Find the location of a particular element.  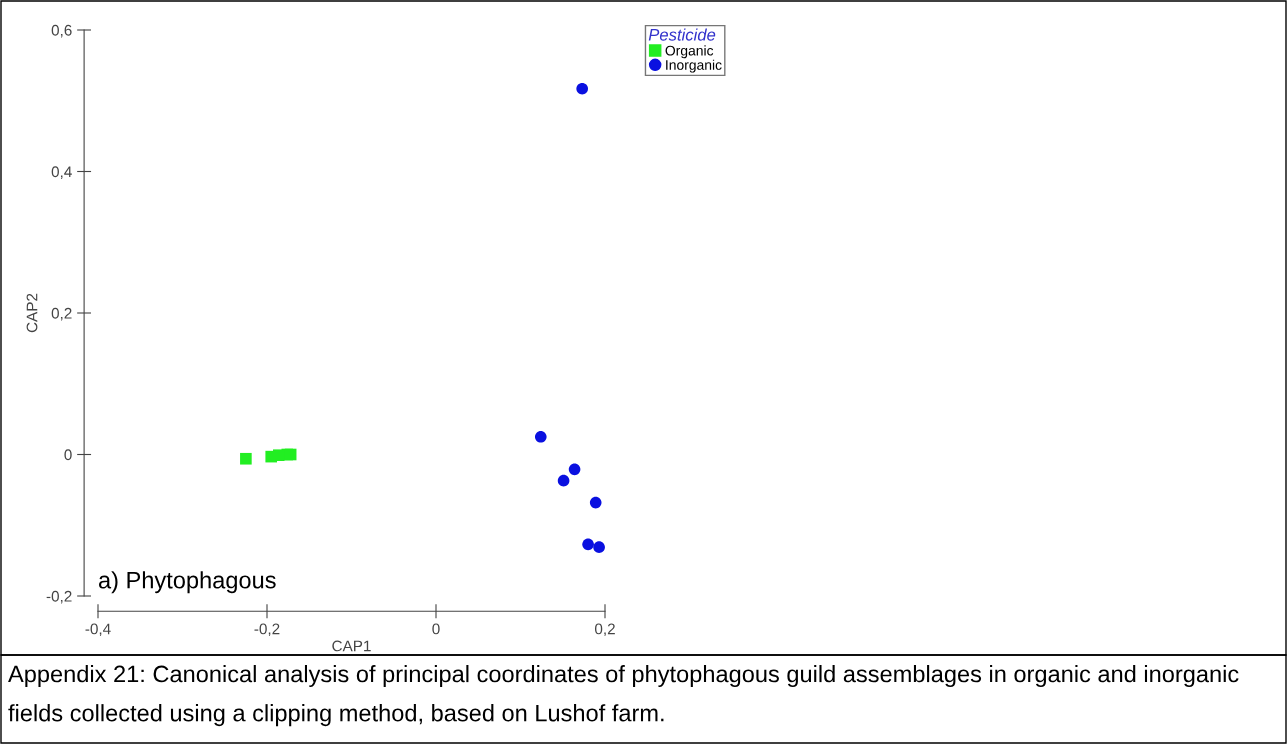

y-tick-label: 0,4 is located at coordinates (61, 172).